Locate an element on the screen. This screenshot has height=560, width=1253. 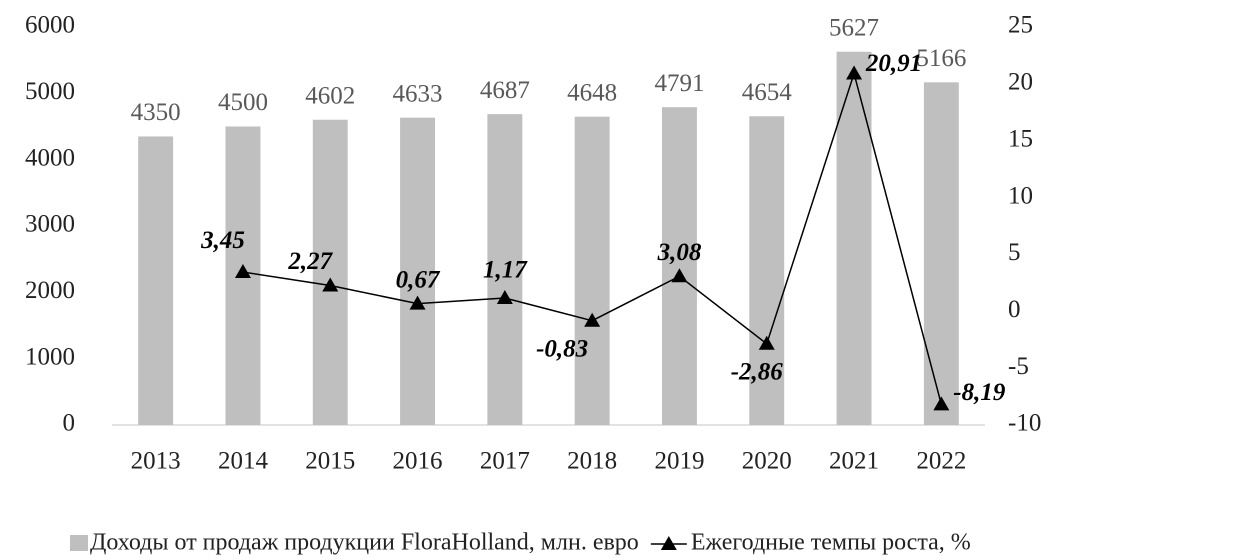
y2-tick-label: 25 is located at coordinates (1020, 25).